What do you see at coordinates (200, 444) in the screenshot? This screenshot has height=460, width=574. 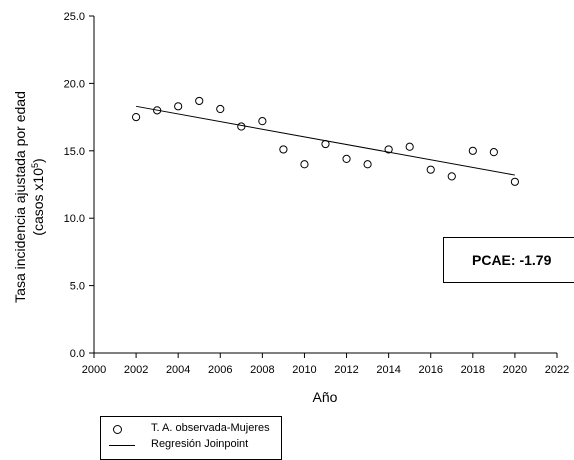 I see `legend-label-regression: Regresión Joinpoint` at bounding box center [200, 444].